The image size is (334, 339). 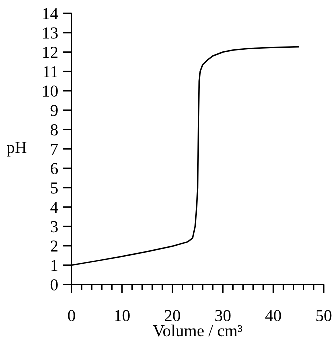 I want to click on y-tick-label: 4, so click(x=54, y=208).